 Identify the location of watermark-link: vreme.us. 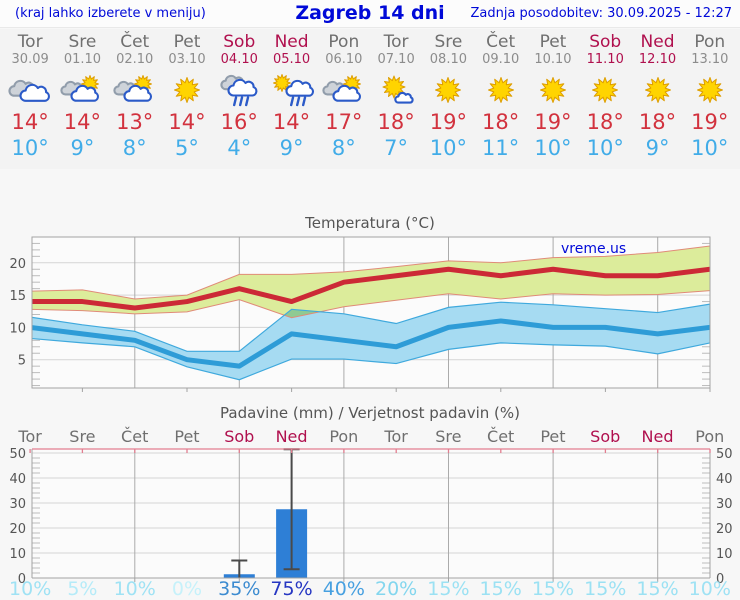
(594, 249).